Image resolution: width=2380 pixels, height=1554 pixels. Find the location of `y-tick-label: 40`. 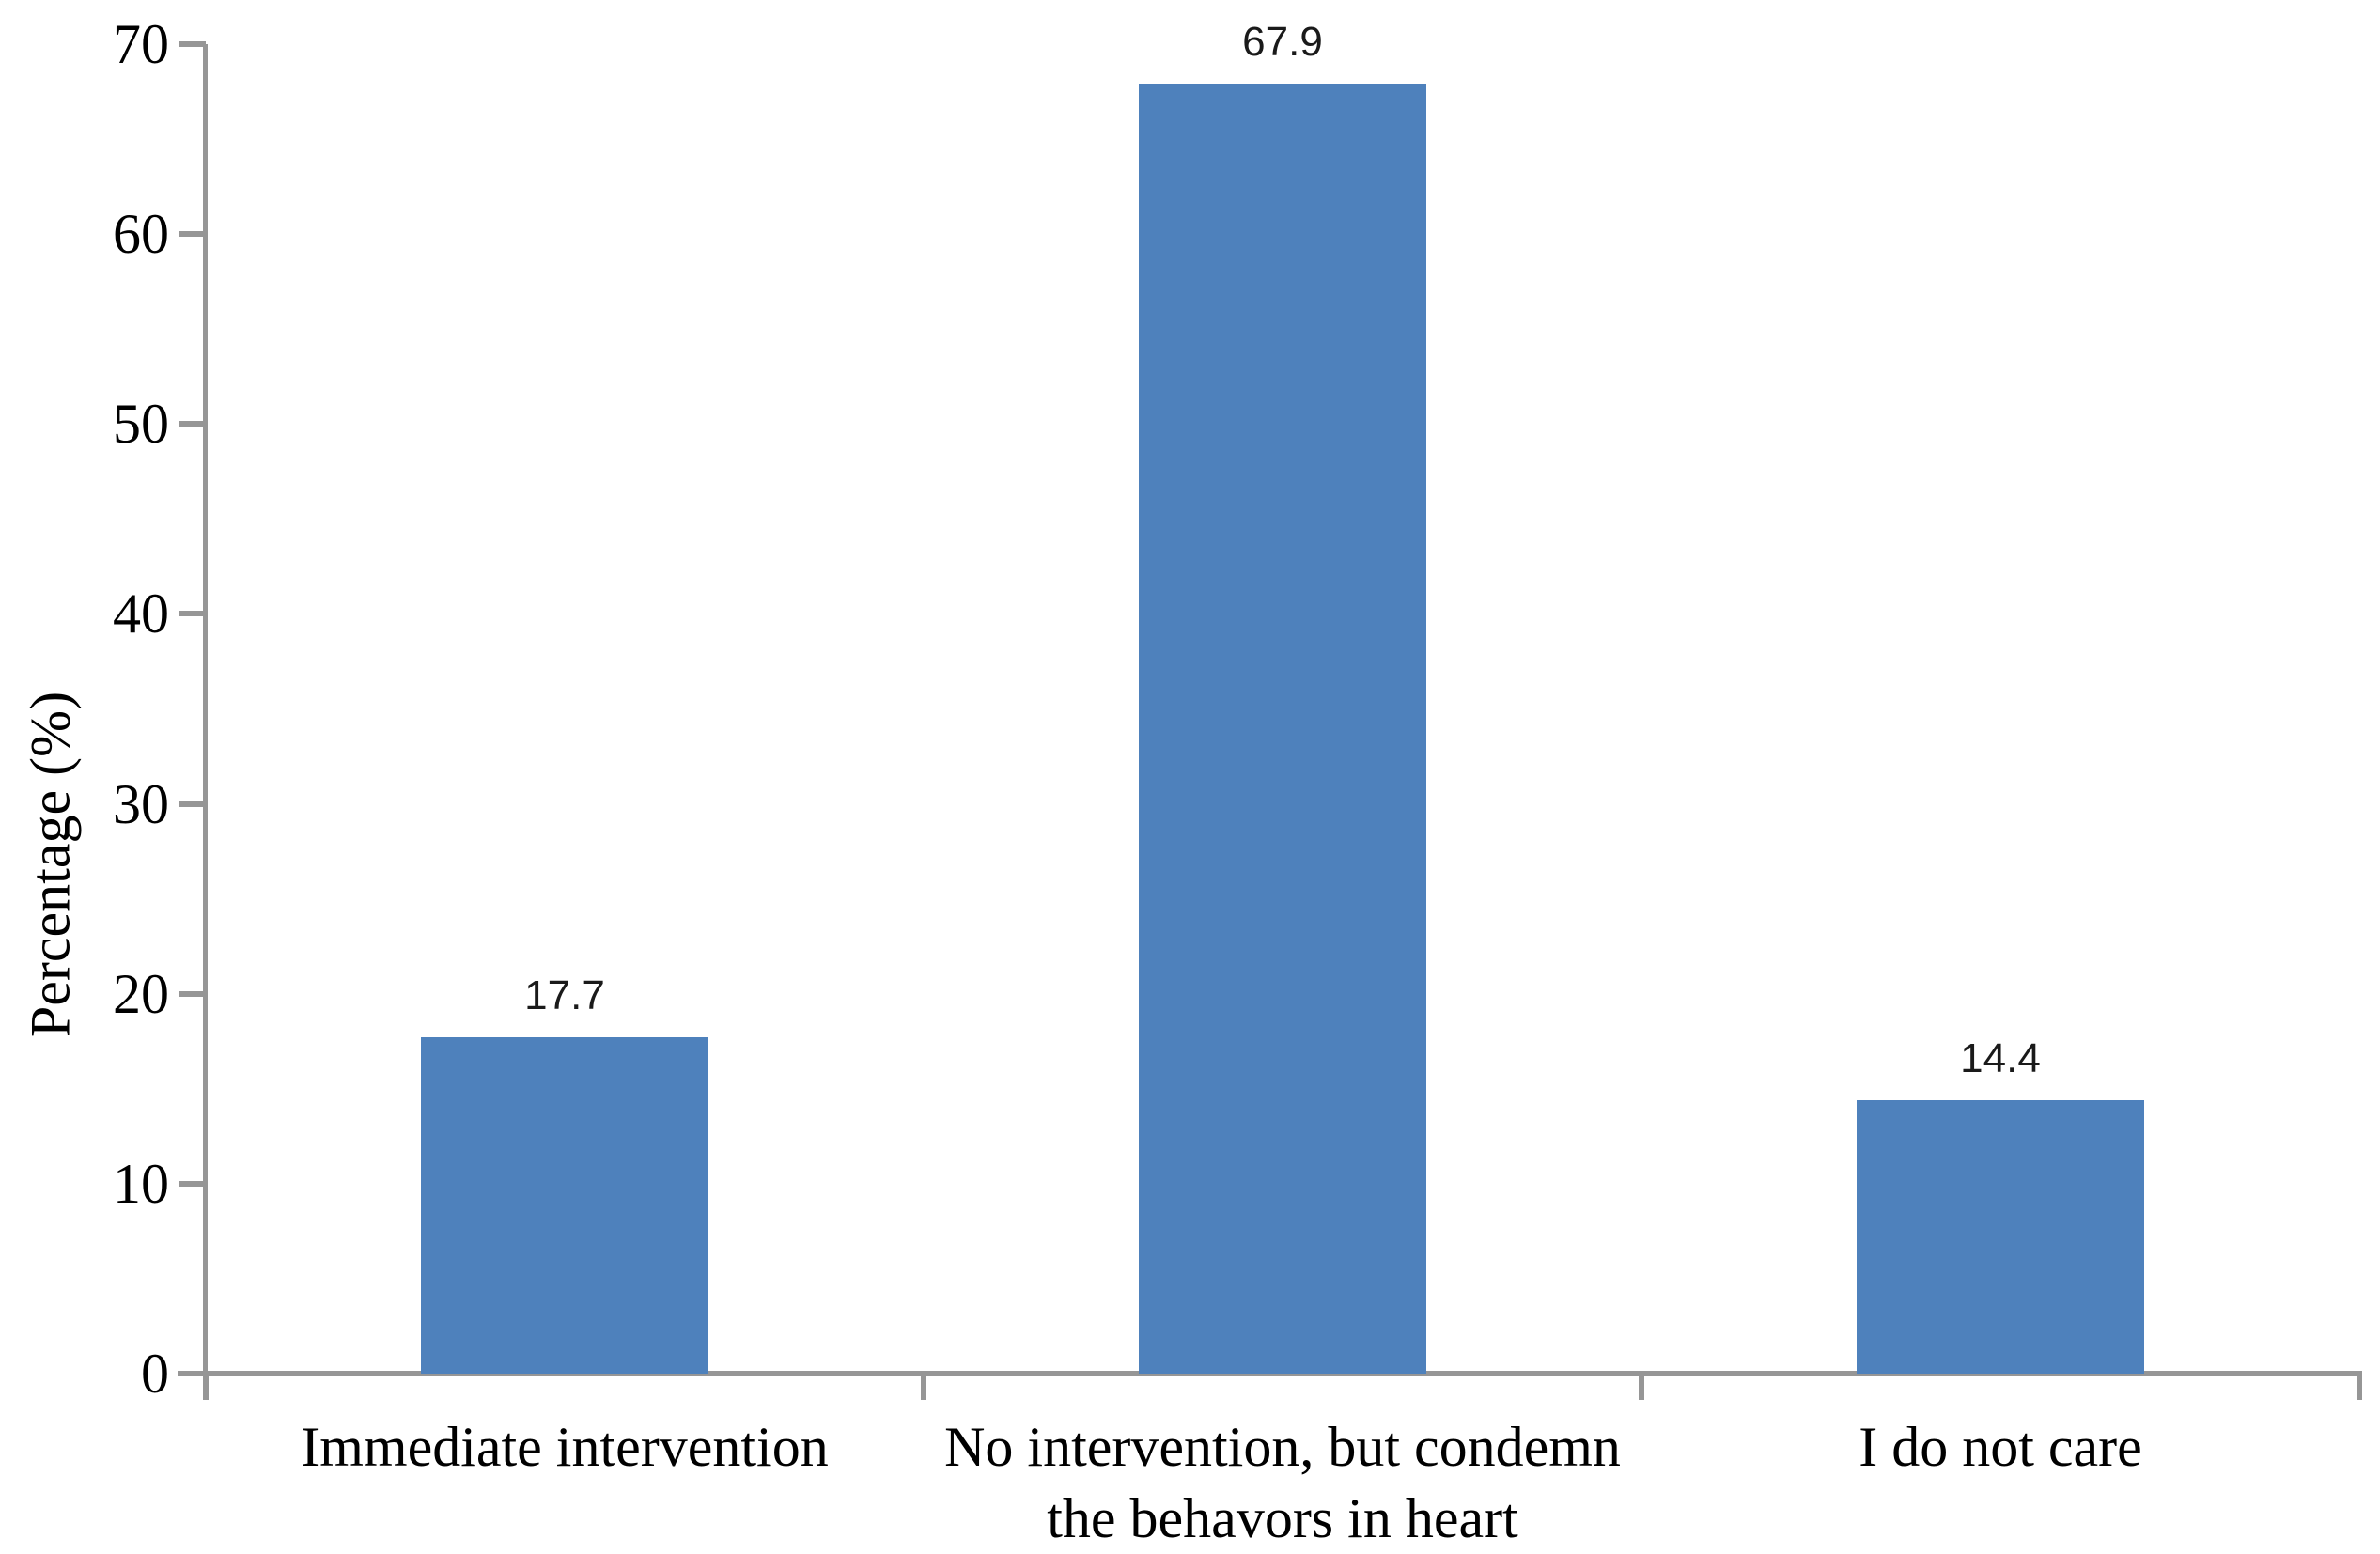

y-tick-label: 40 is located at coordinates (141, 614).